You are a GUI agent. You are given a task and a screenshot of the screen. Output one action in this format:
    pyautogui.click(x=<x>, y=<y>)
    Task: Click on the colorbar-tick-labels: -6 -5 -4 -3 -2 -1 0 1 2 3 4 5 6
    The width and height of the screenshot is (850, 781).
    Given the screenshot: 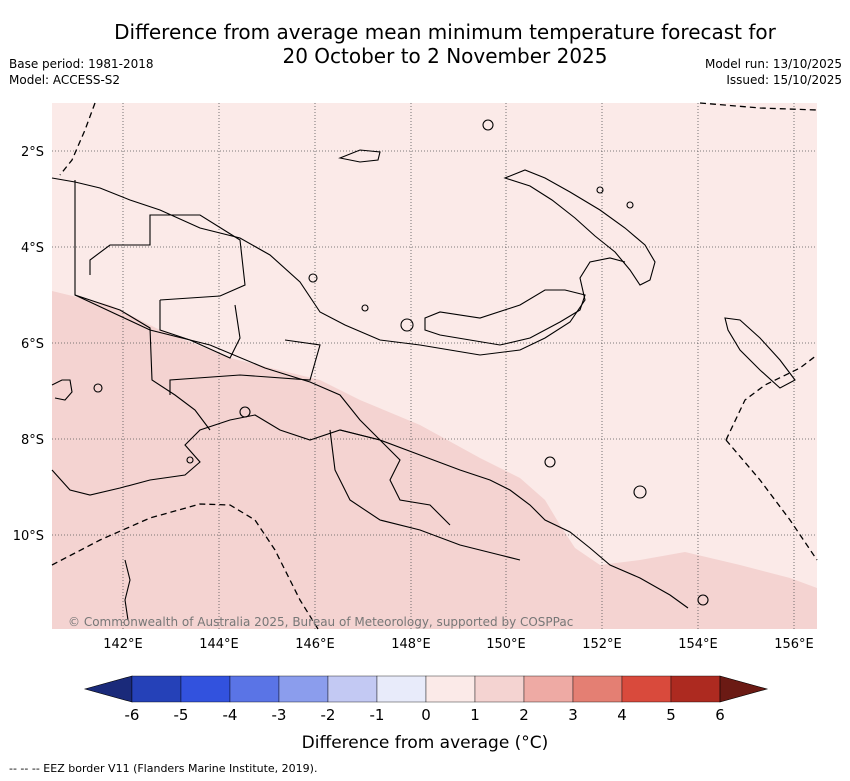 What is the action you would take?
    pyautogui.click(x=425, y=715)
    